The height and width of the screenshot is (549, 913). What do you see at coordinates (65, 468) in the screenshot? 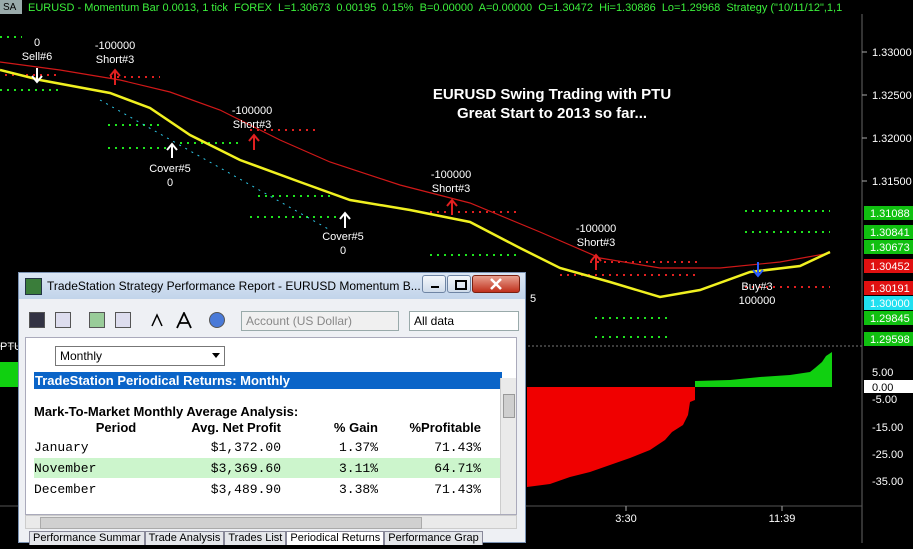
I see `table-cell: November` at bounding box center [65, 468].